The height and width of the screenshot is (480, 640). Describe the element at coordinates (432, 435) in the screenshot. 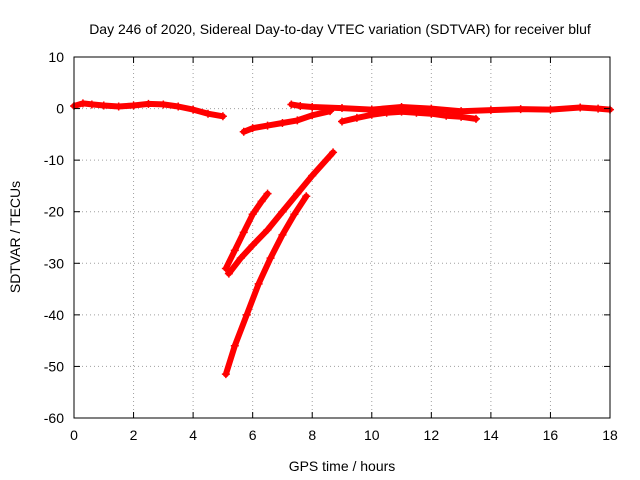

I see `x-tick-label: 12` at that location.